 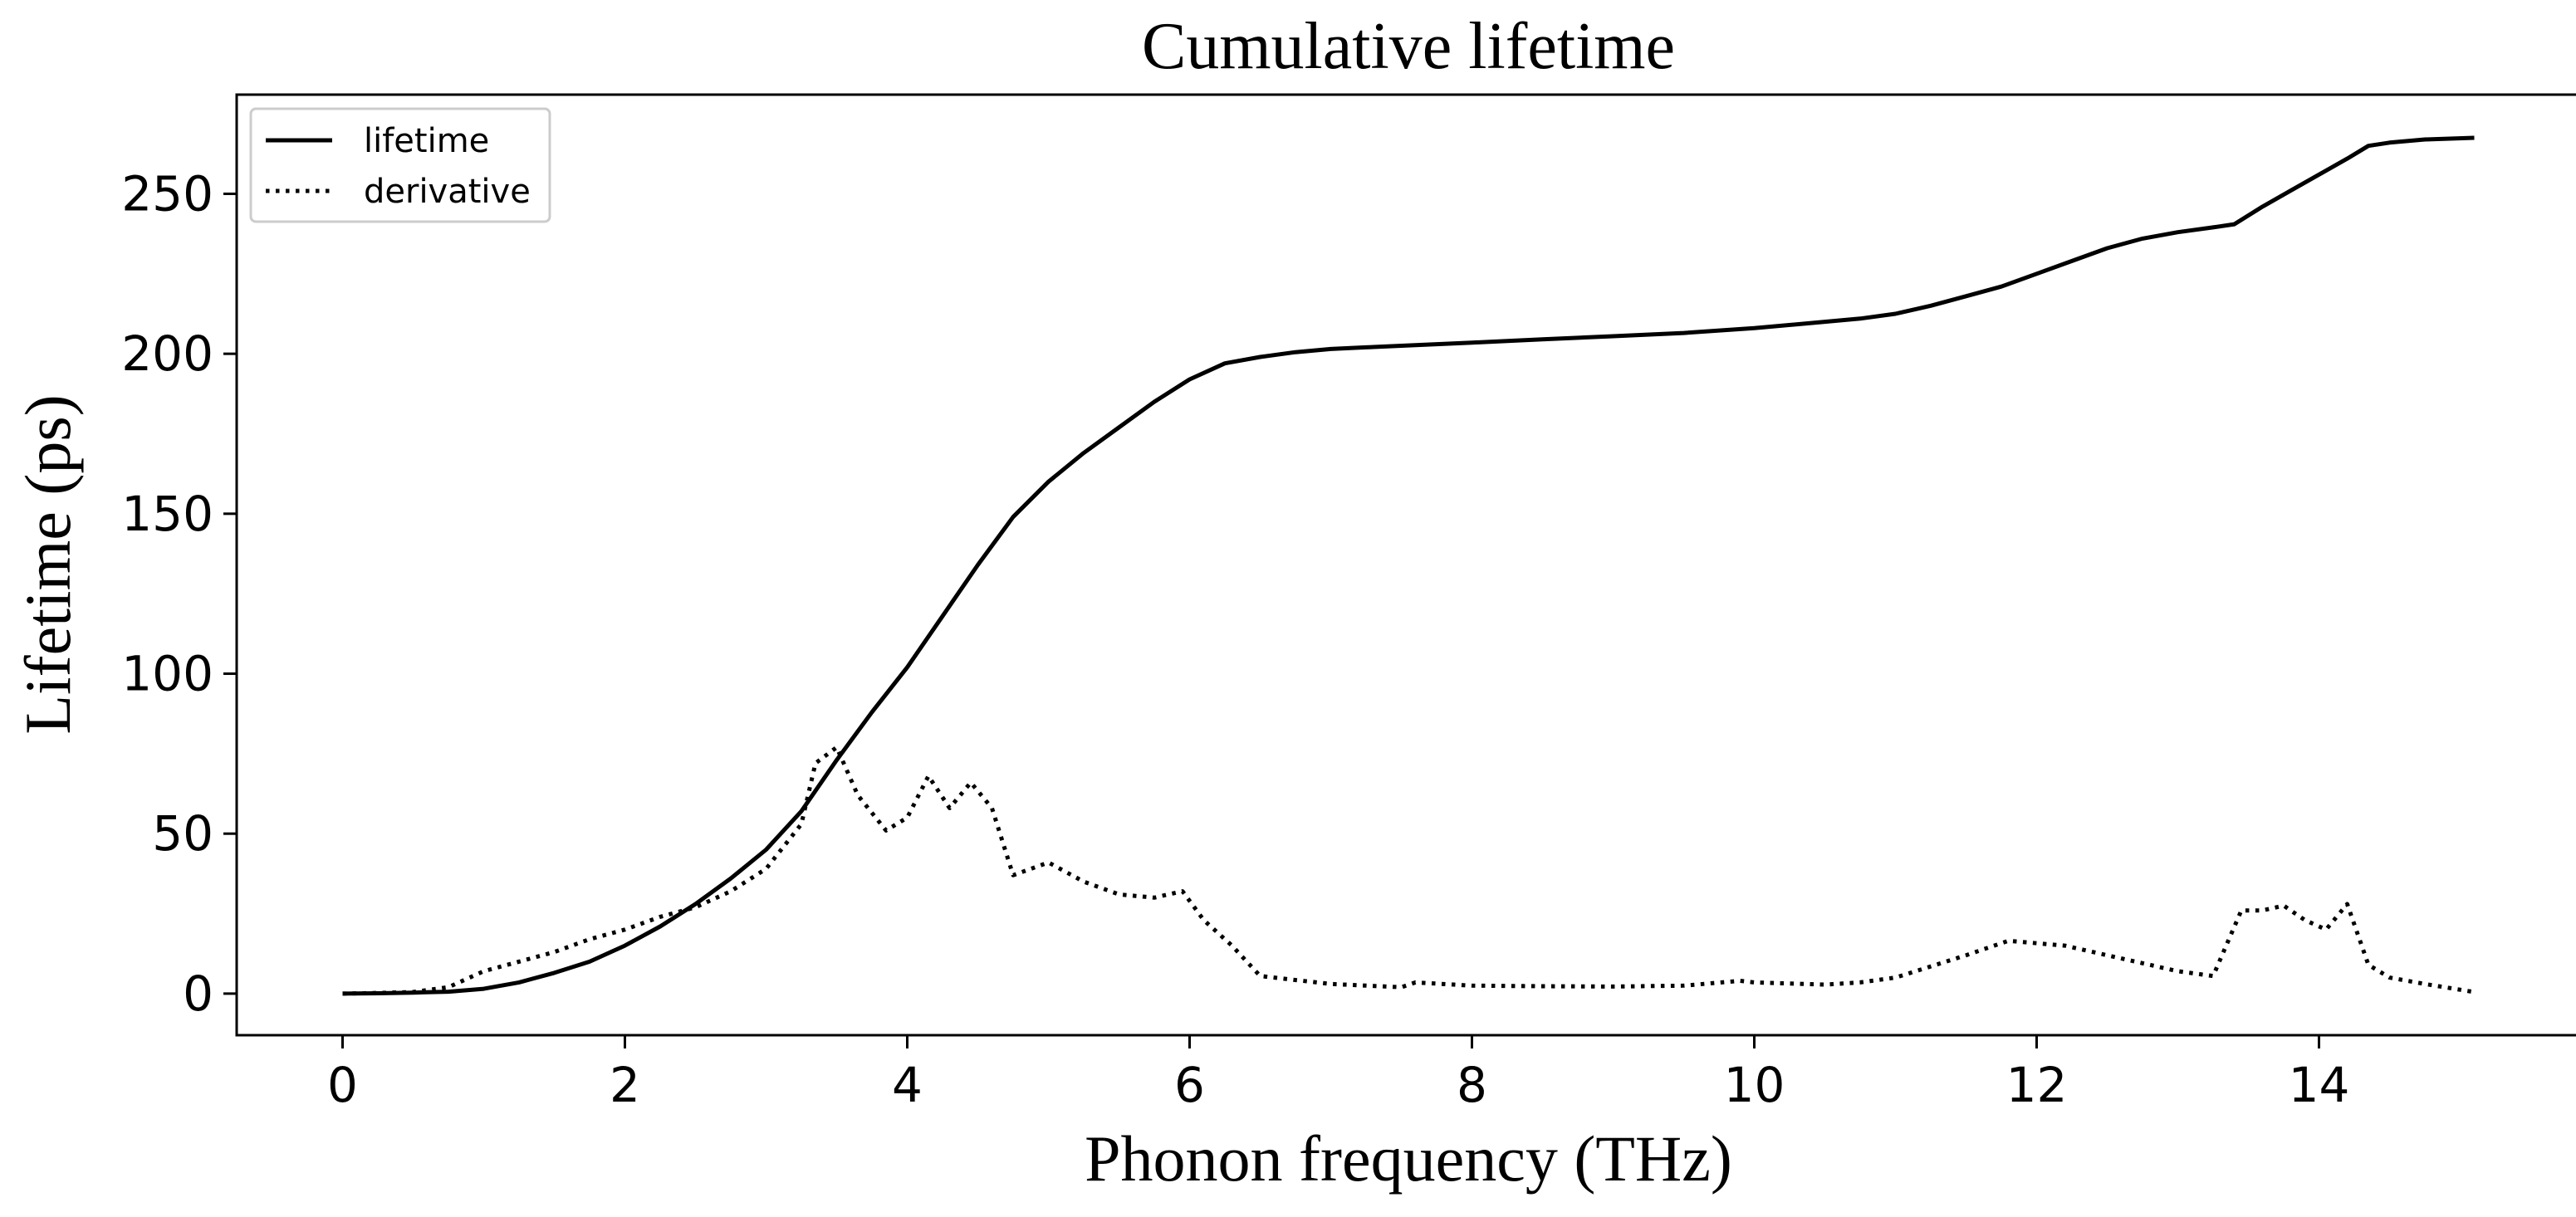 What do you see at coordinates (48, 564) in the screenshot?
I see `y-axis-label: Lifetime (ps)` at bounding box center [48, 564].